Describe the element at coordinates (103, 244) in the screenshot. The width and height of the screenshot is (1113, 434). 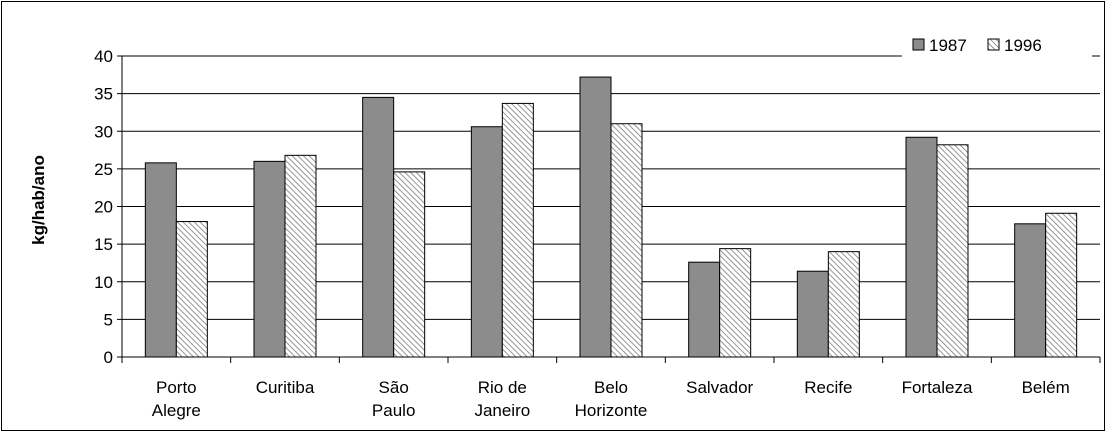
I see `y-tick-label: 15` at that location.